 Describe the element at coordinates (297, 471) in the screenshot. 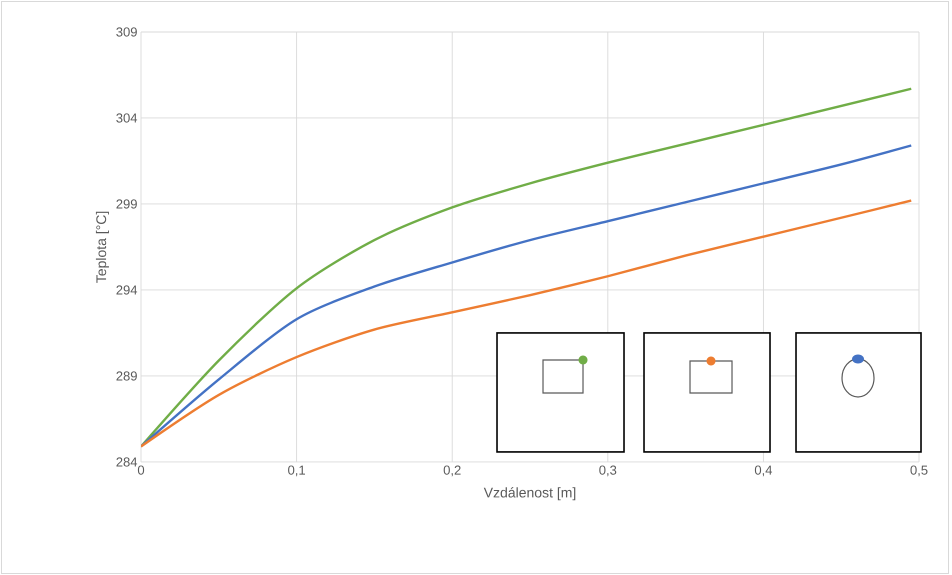

I see `x-tick-label: 0,1` at that location.